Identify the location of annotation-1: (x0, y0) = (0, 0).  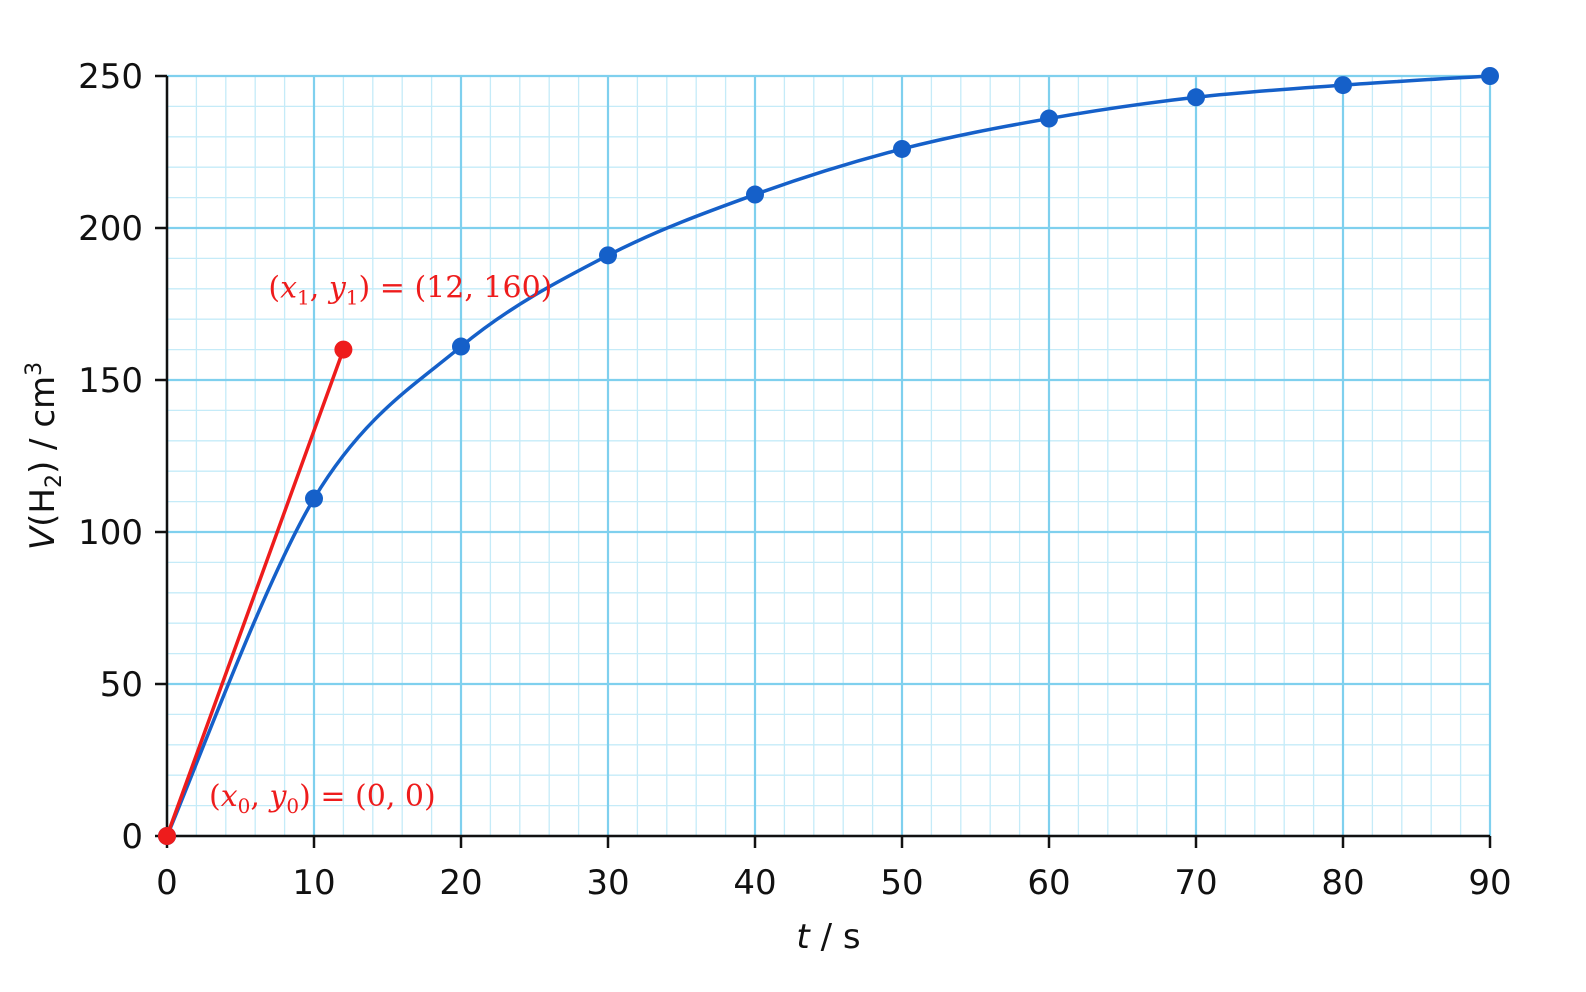
(322, 798).